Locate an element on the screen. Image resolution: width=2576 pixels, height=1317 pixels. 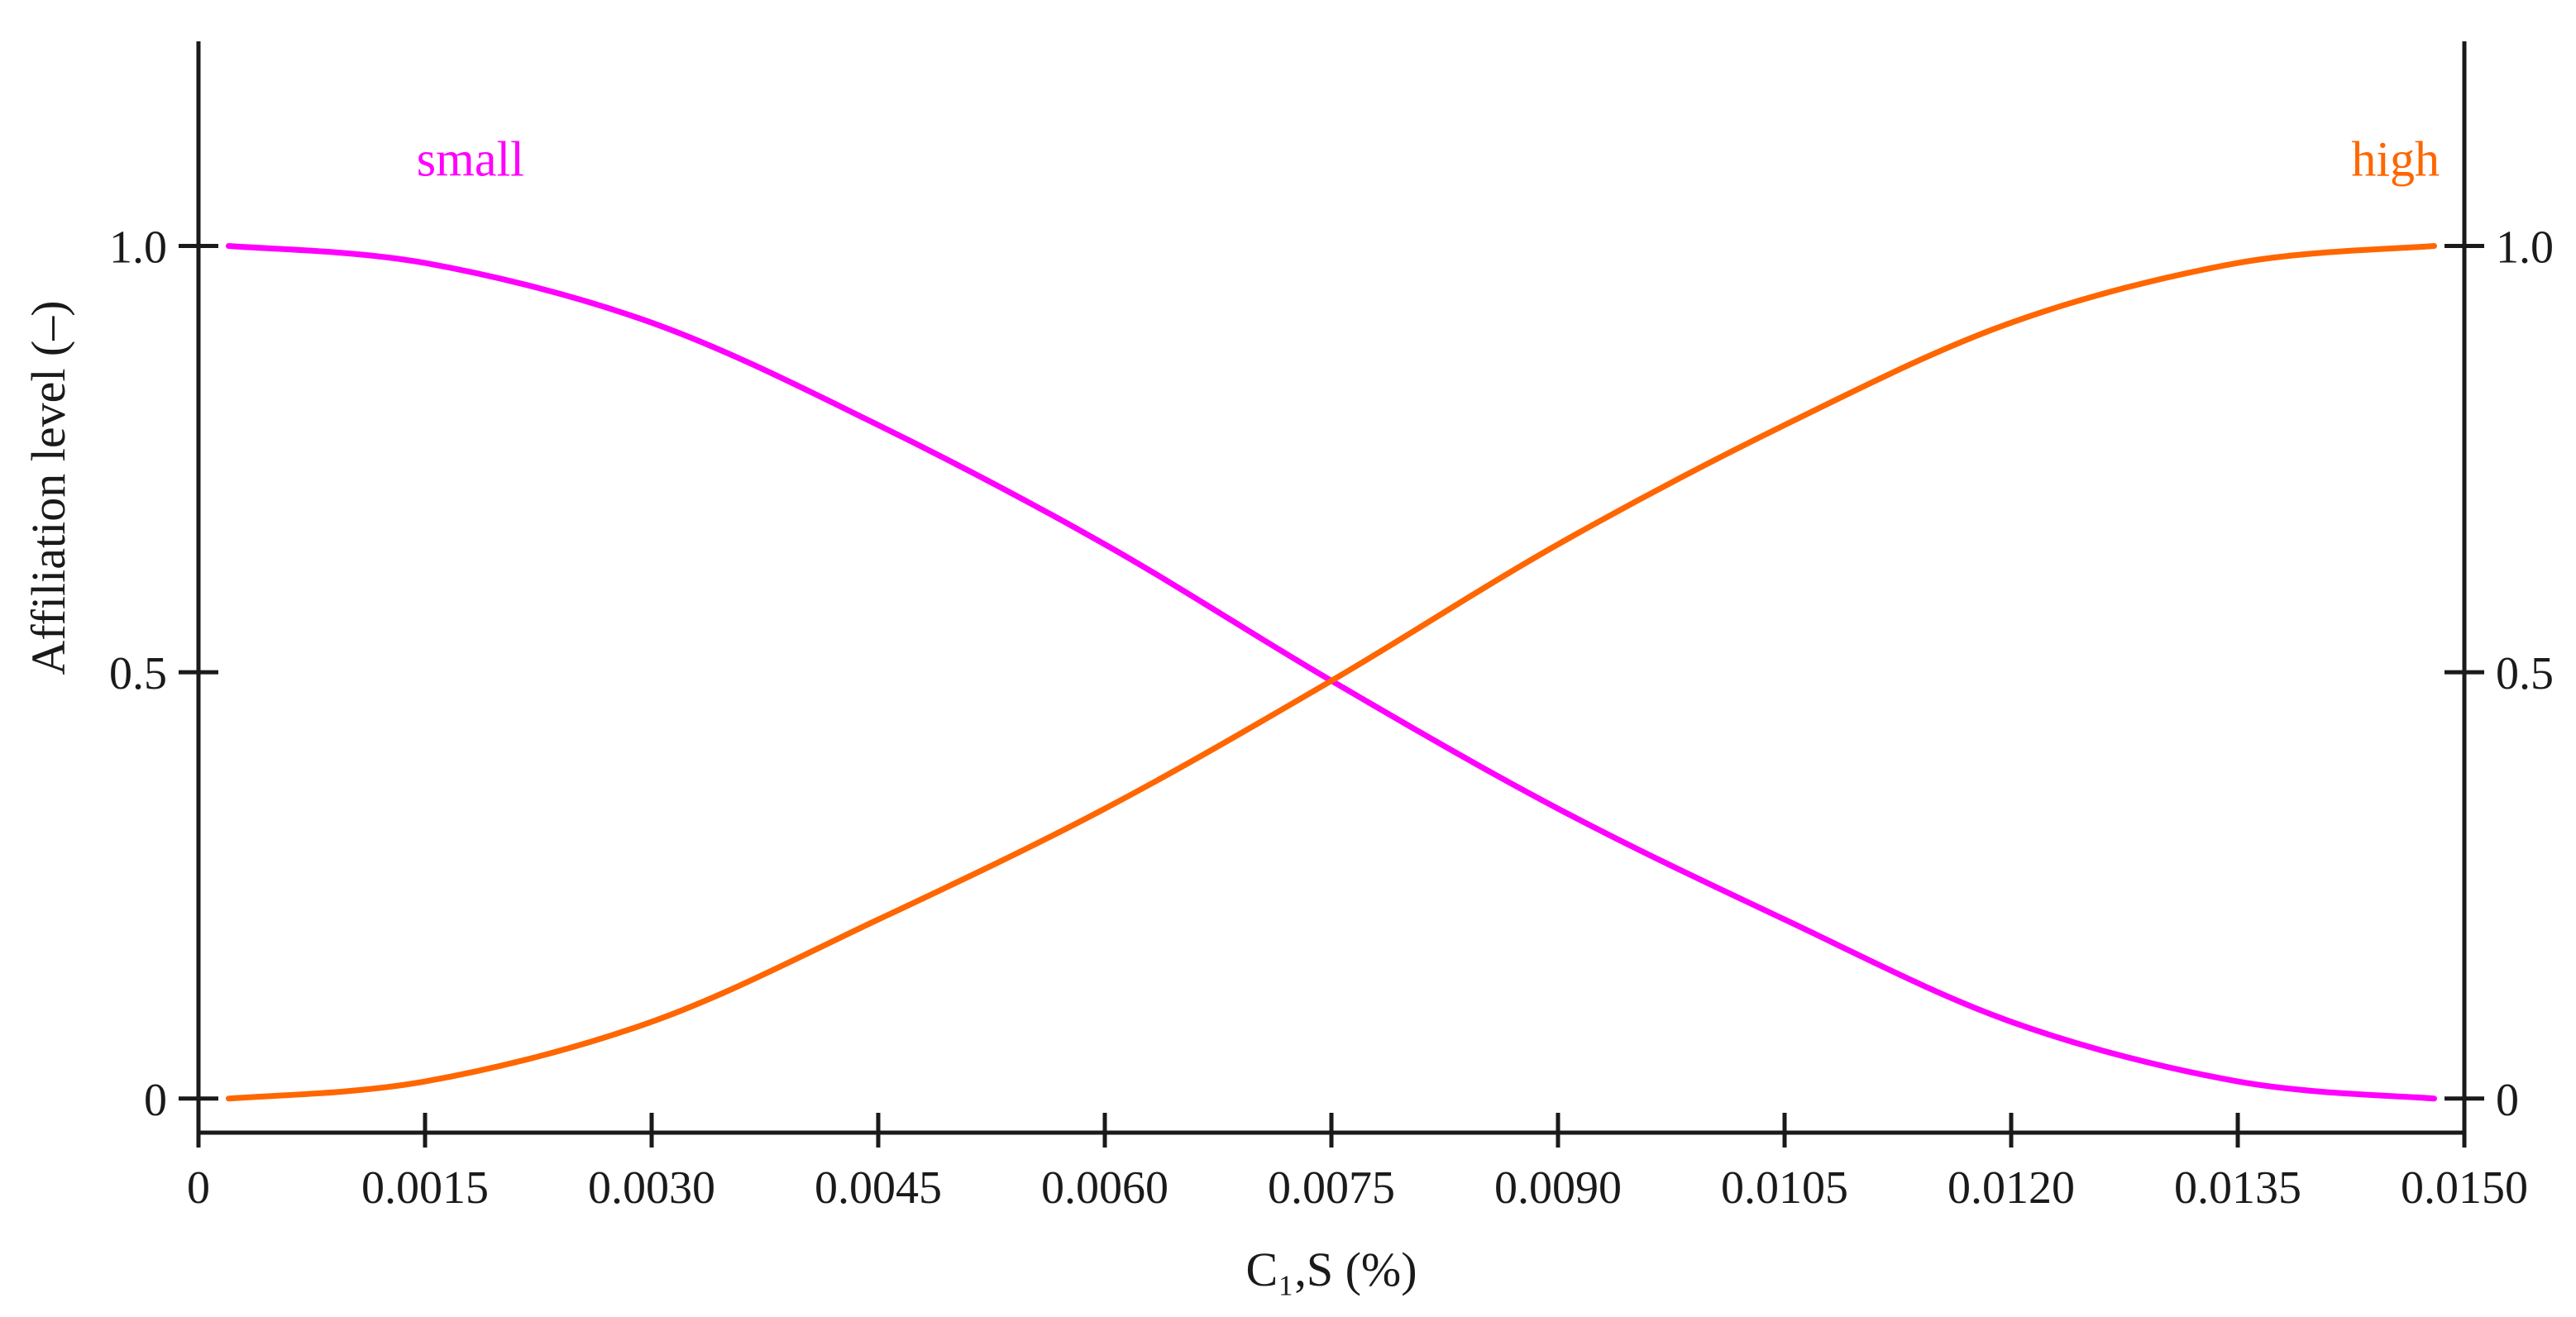
y-axis-title: Affiliation level (–) is located at coordinates (48, 487).